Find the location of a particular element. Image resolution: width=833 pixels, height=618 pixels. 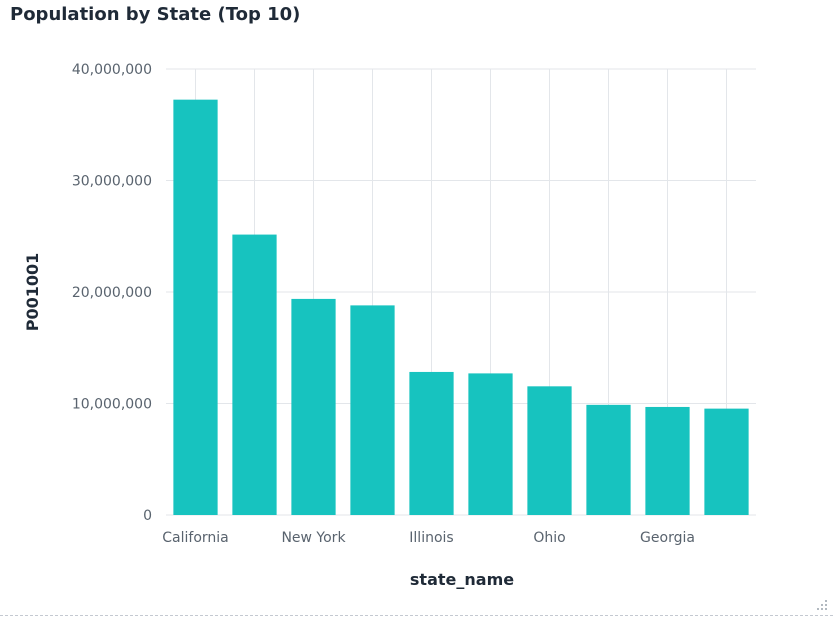

y-tick-label: 20,000,000 is located at coordinates (112, 293).